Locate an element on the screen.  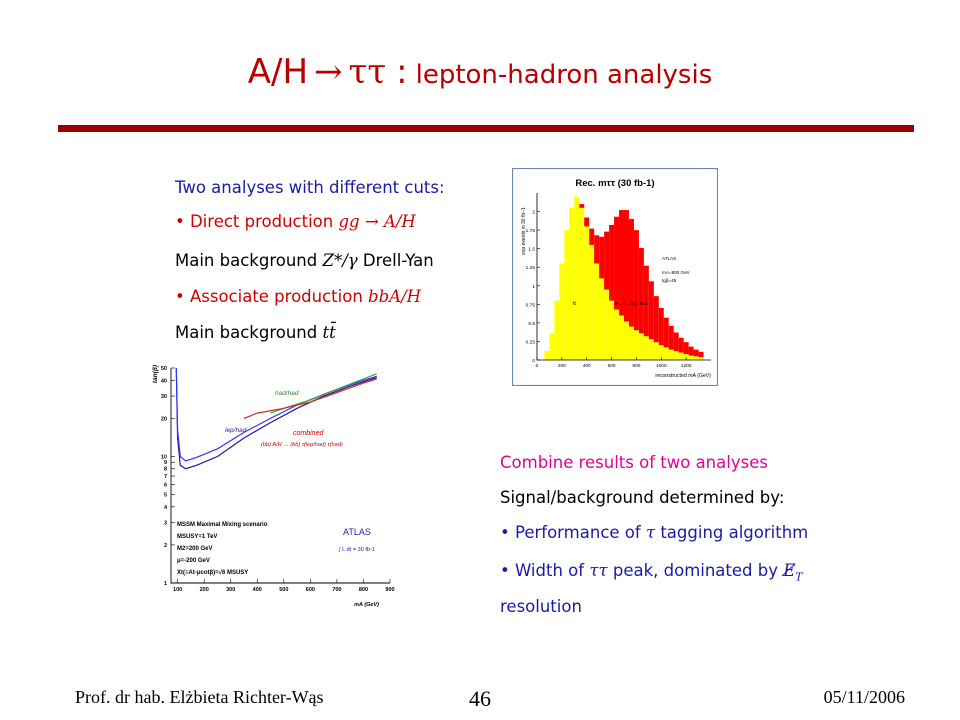
x-tick-label: 100 is located at coordinates (177, 590).